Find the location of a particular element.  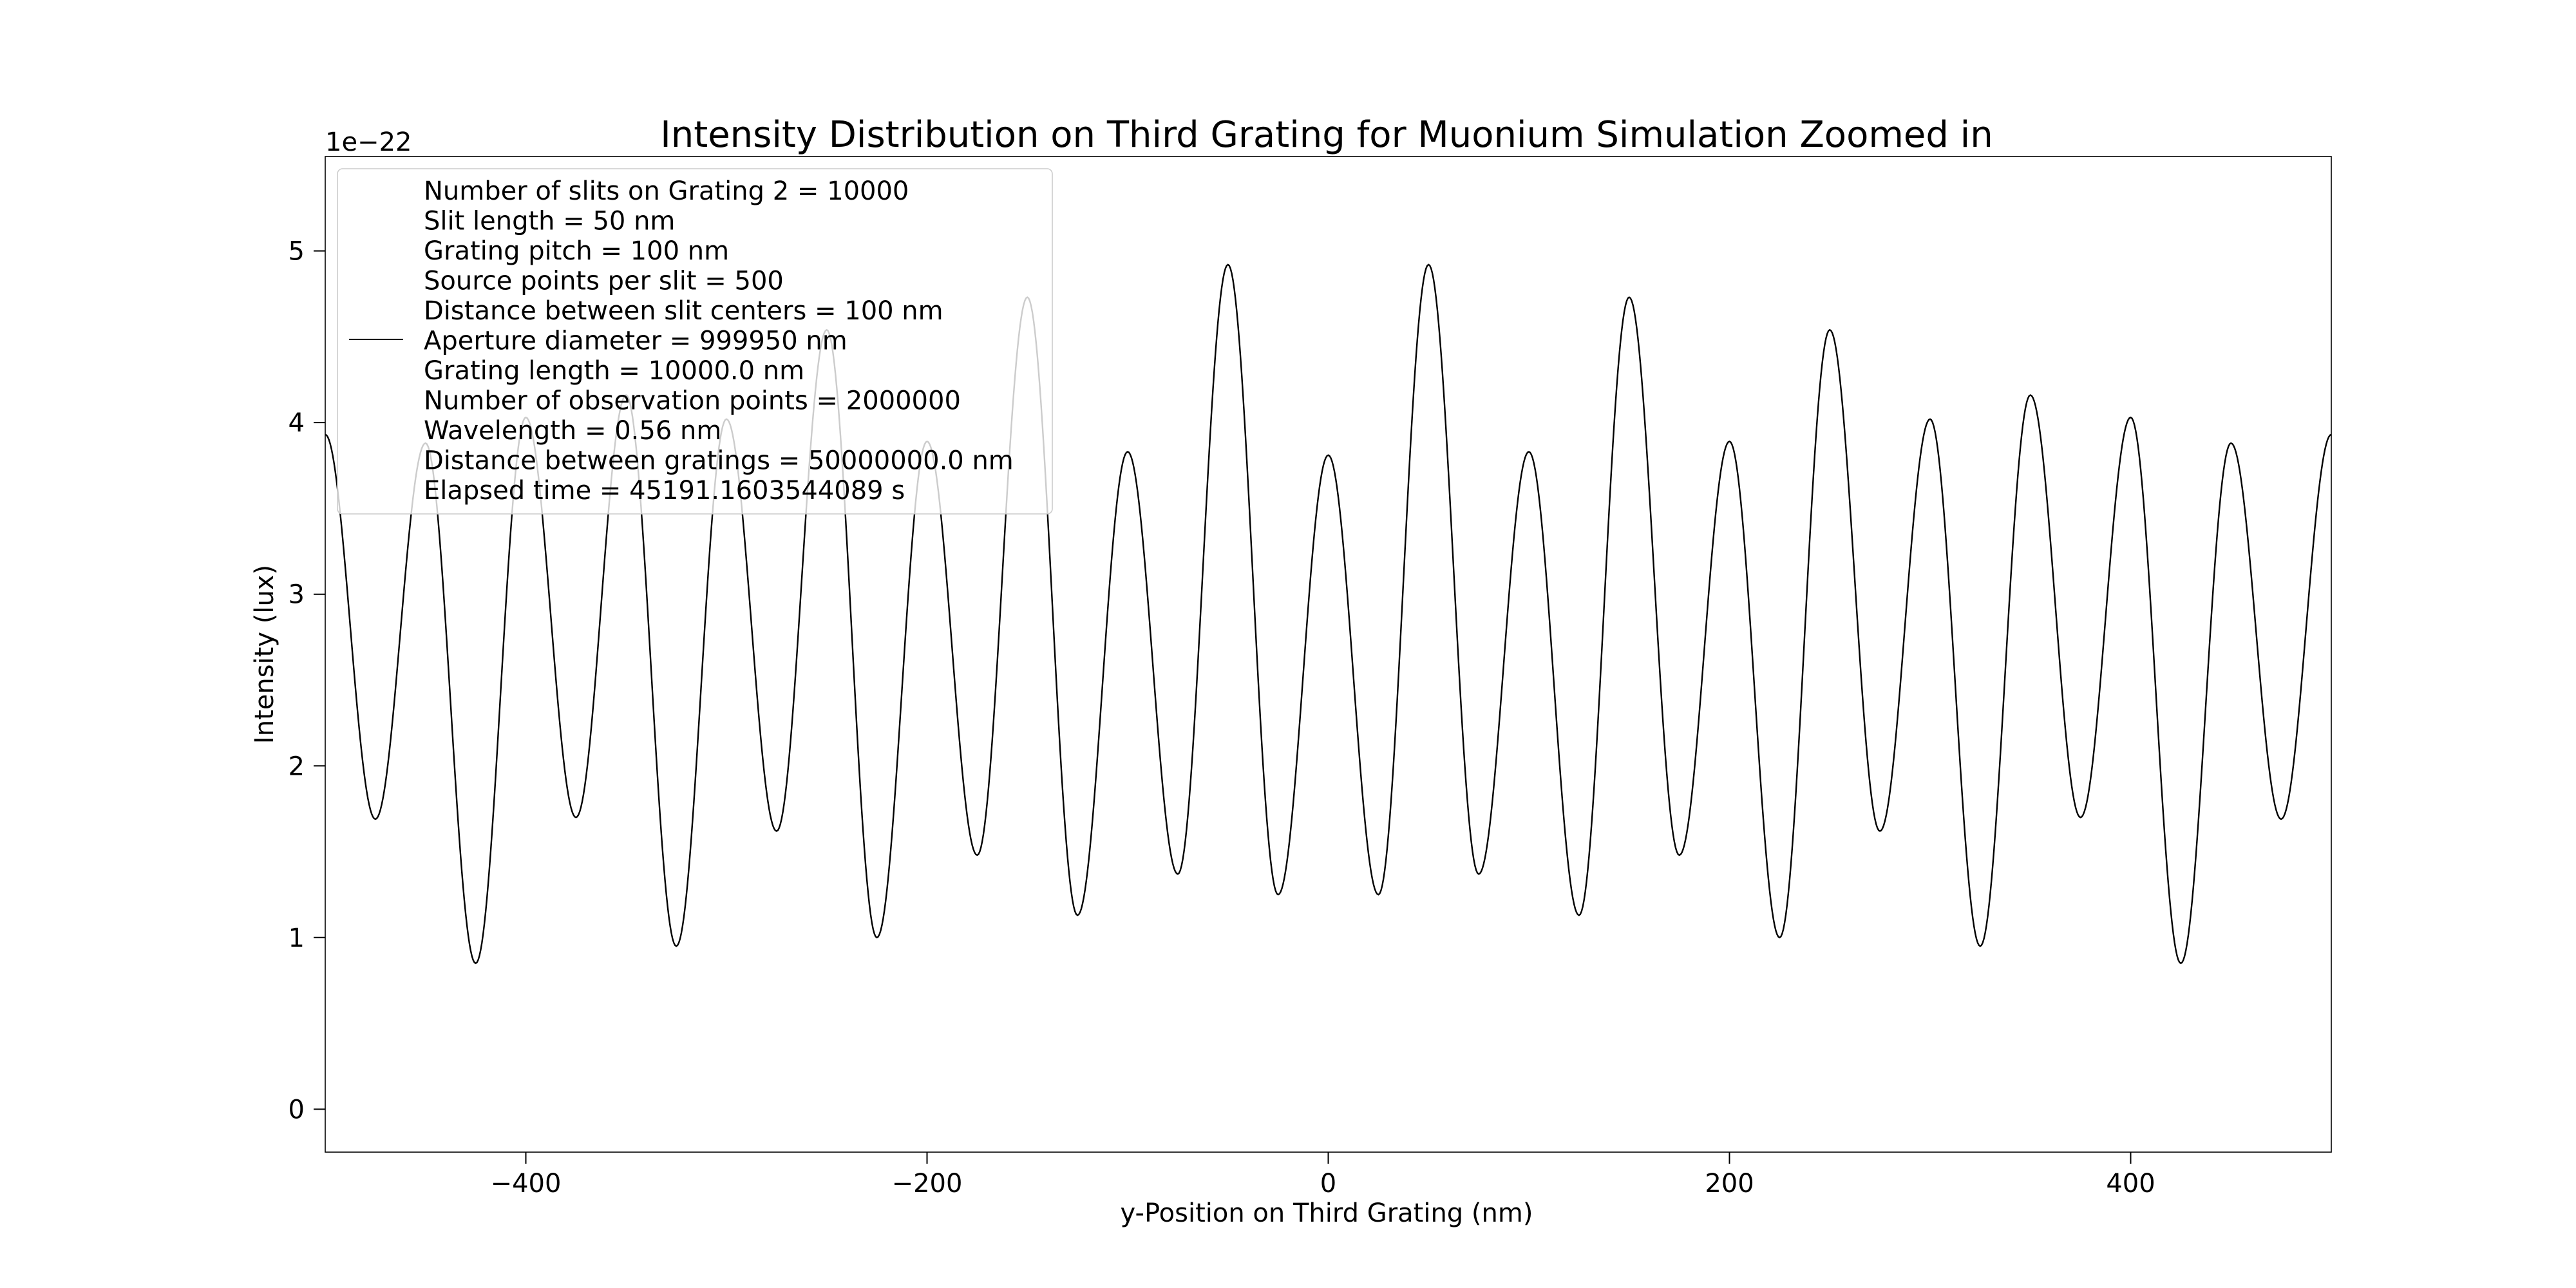

legend-line: Number of slits on Grating 2 = 10000 is located at coordinates (666, 191).